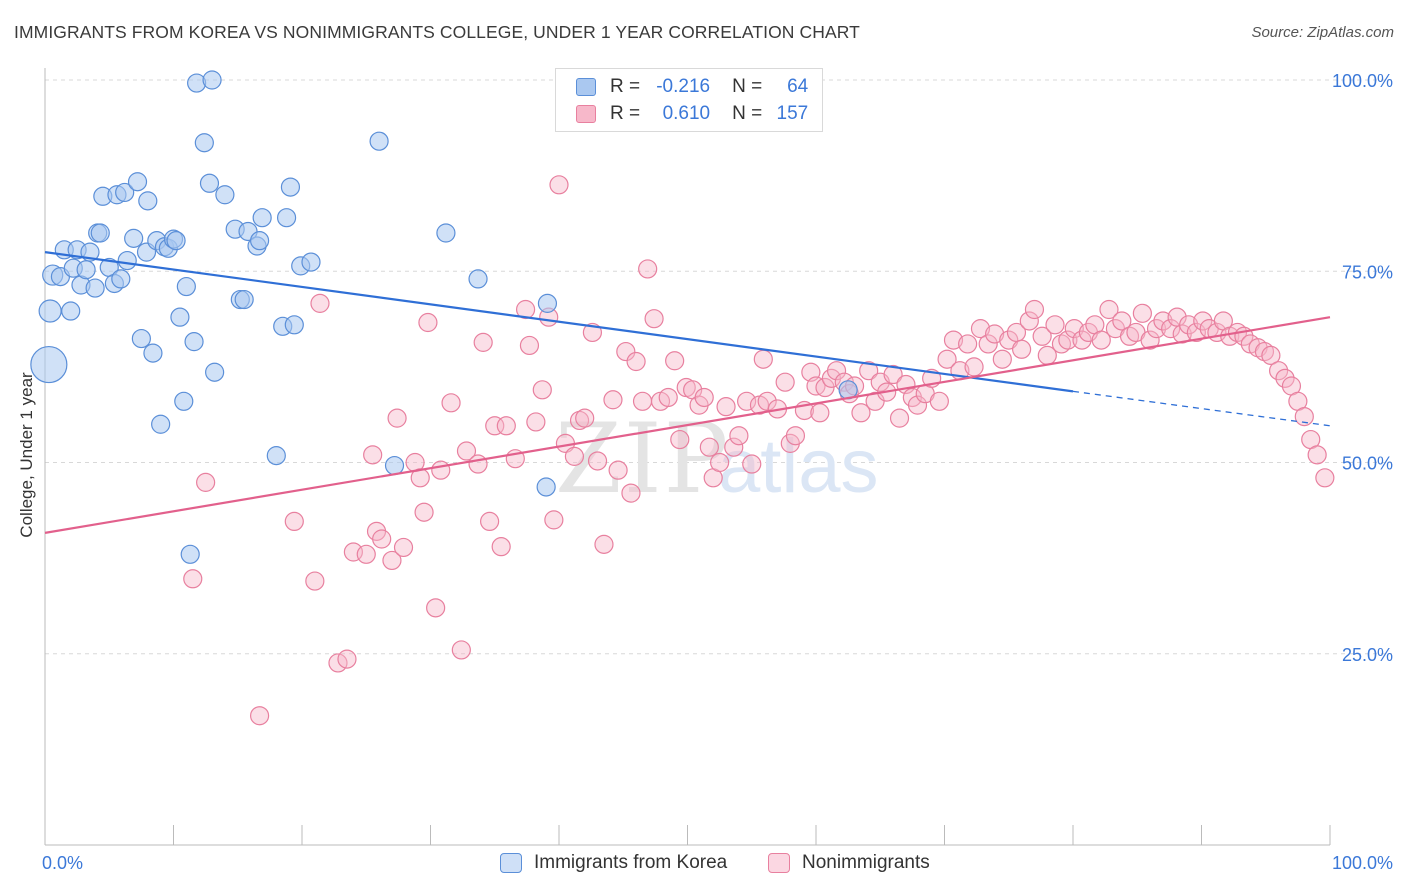  What do you see at coordinates (792, 113) in the screenshot?
I see `legend-n-value-nonimmigrants: 157` at bounding box center [792, 113].